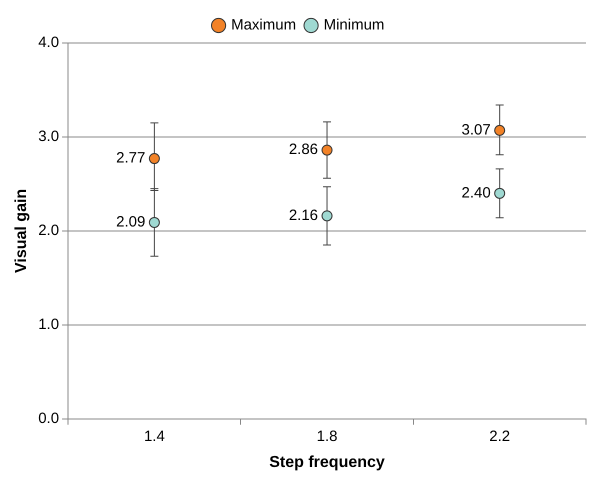 Image resolution: width=600 pixels, height=484 pixels. I want to click on data-label: 2.09, so click(131, 222).